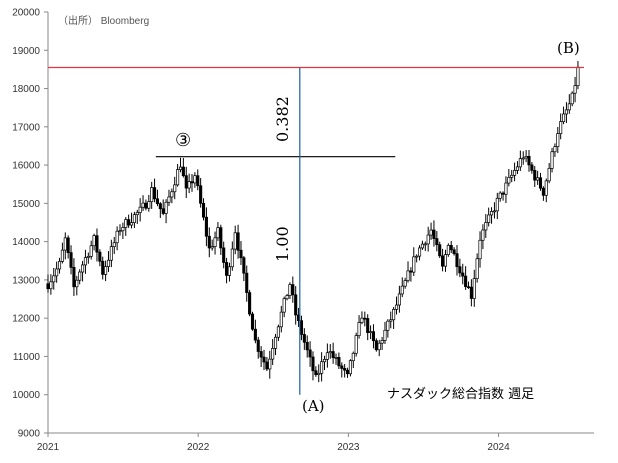  What do you see at coordinates (315, 442) in the screenshot?
I see `x-axis: 2021 2022 2023 2024` at bounding box center [315, 442].